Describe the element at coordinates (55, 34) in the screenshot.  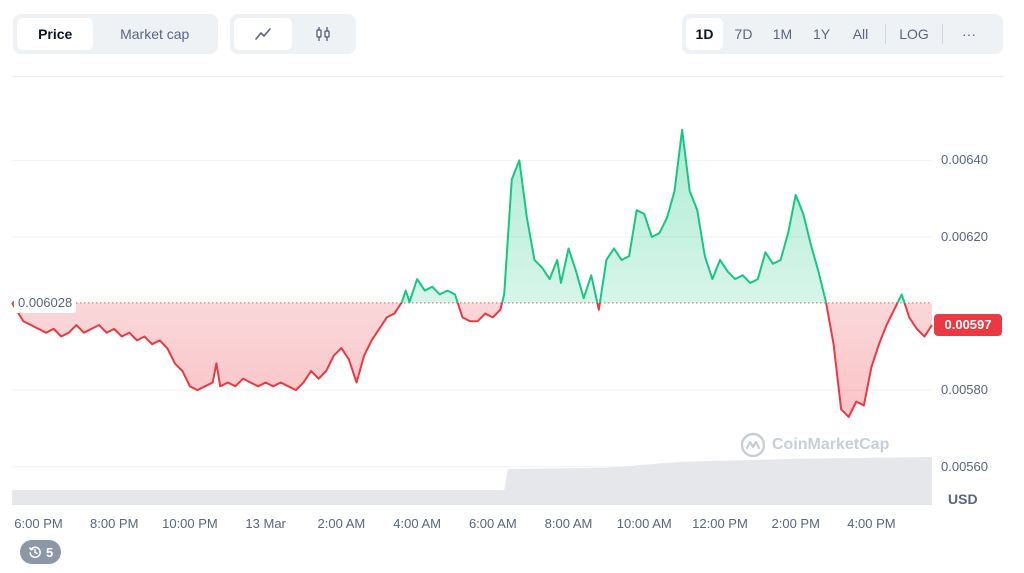
I see `tab-price: Price` at that location.